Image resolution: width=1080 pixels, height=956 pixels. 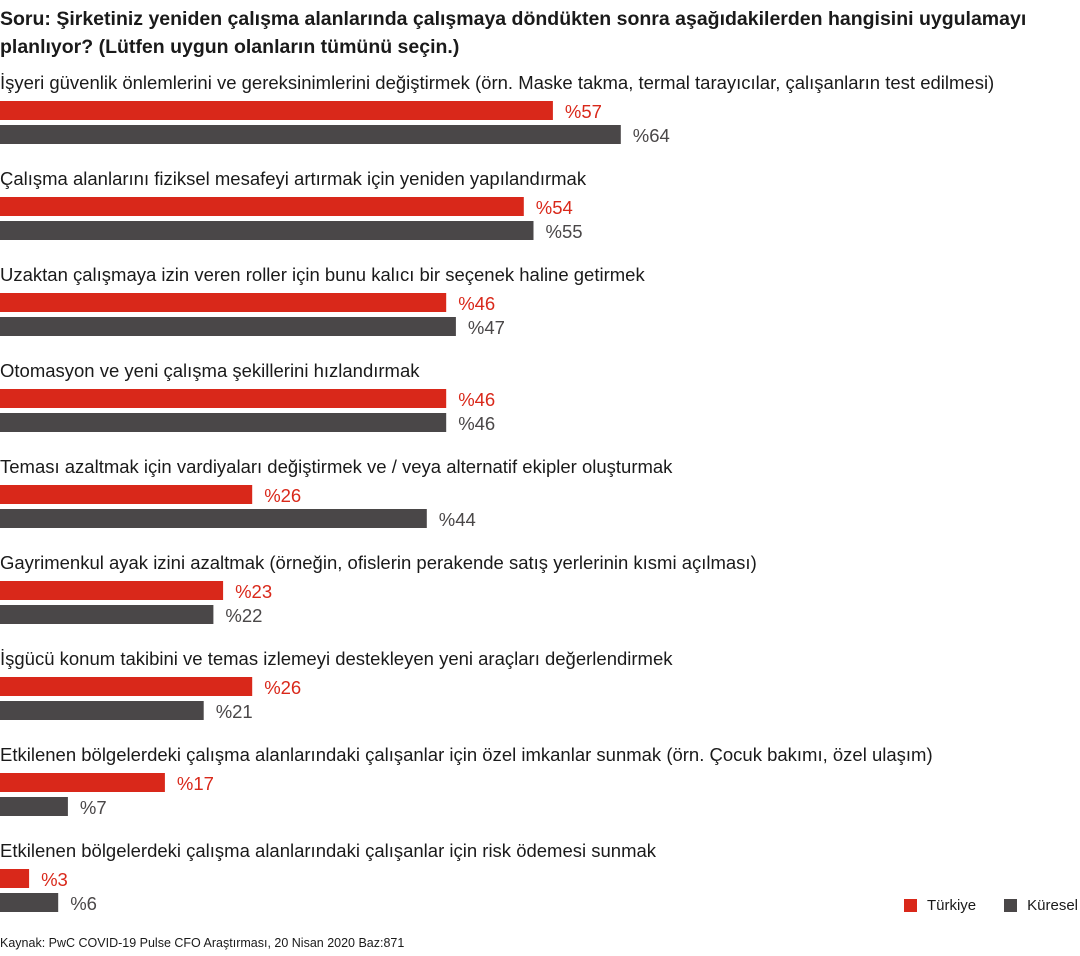 I want to click on value-label-kuresel: %44, so click(x=457, y=519).